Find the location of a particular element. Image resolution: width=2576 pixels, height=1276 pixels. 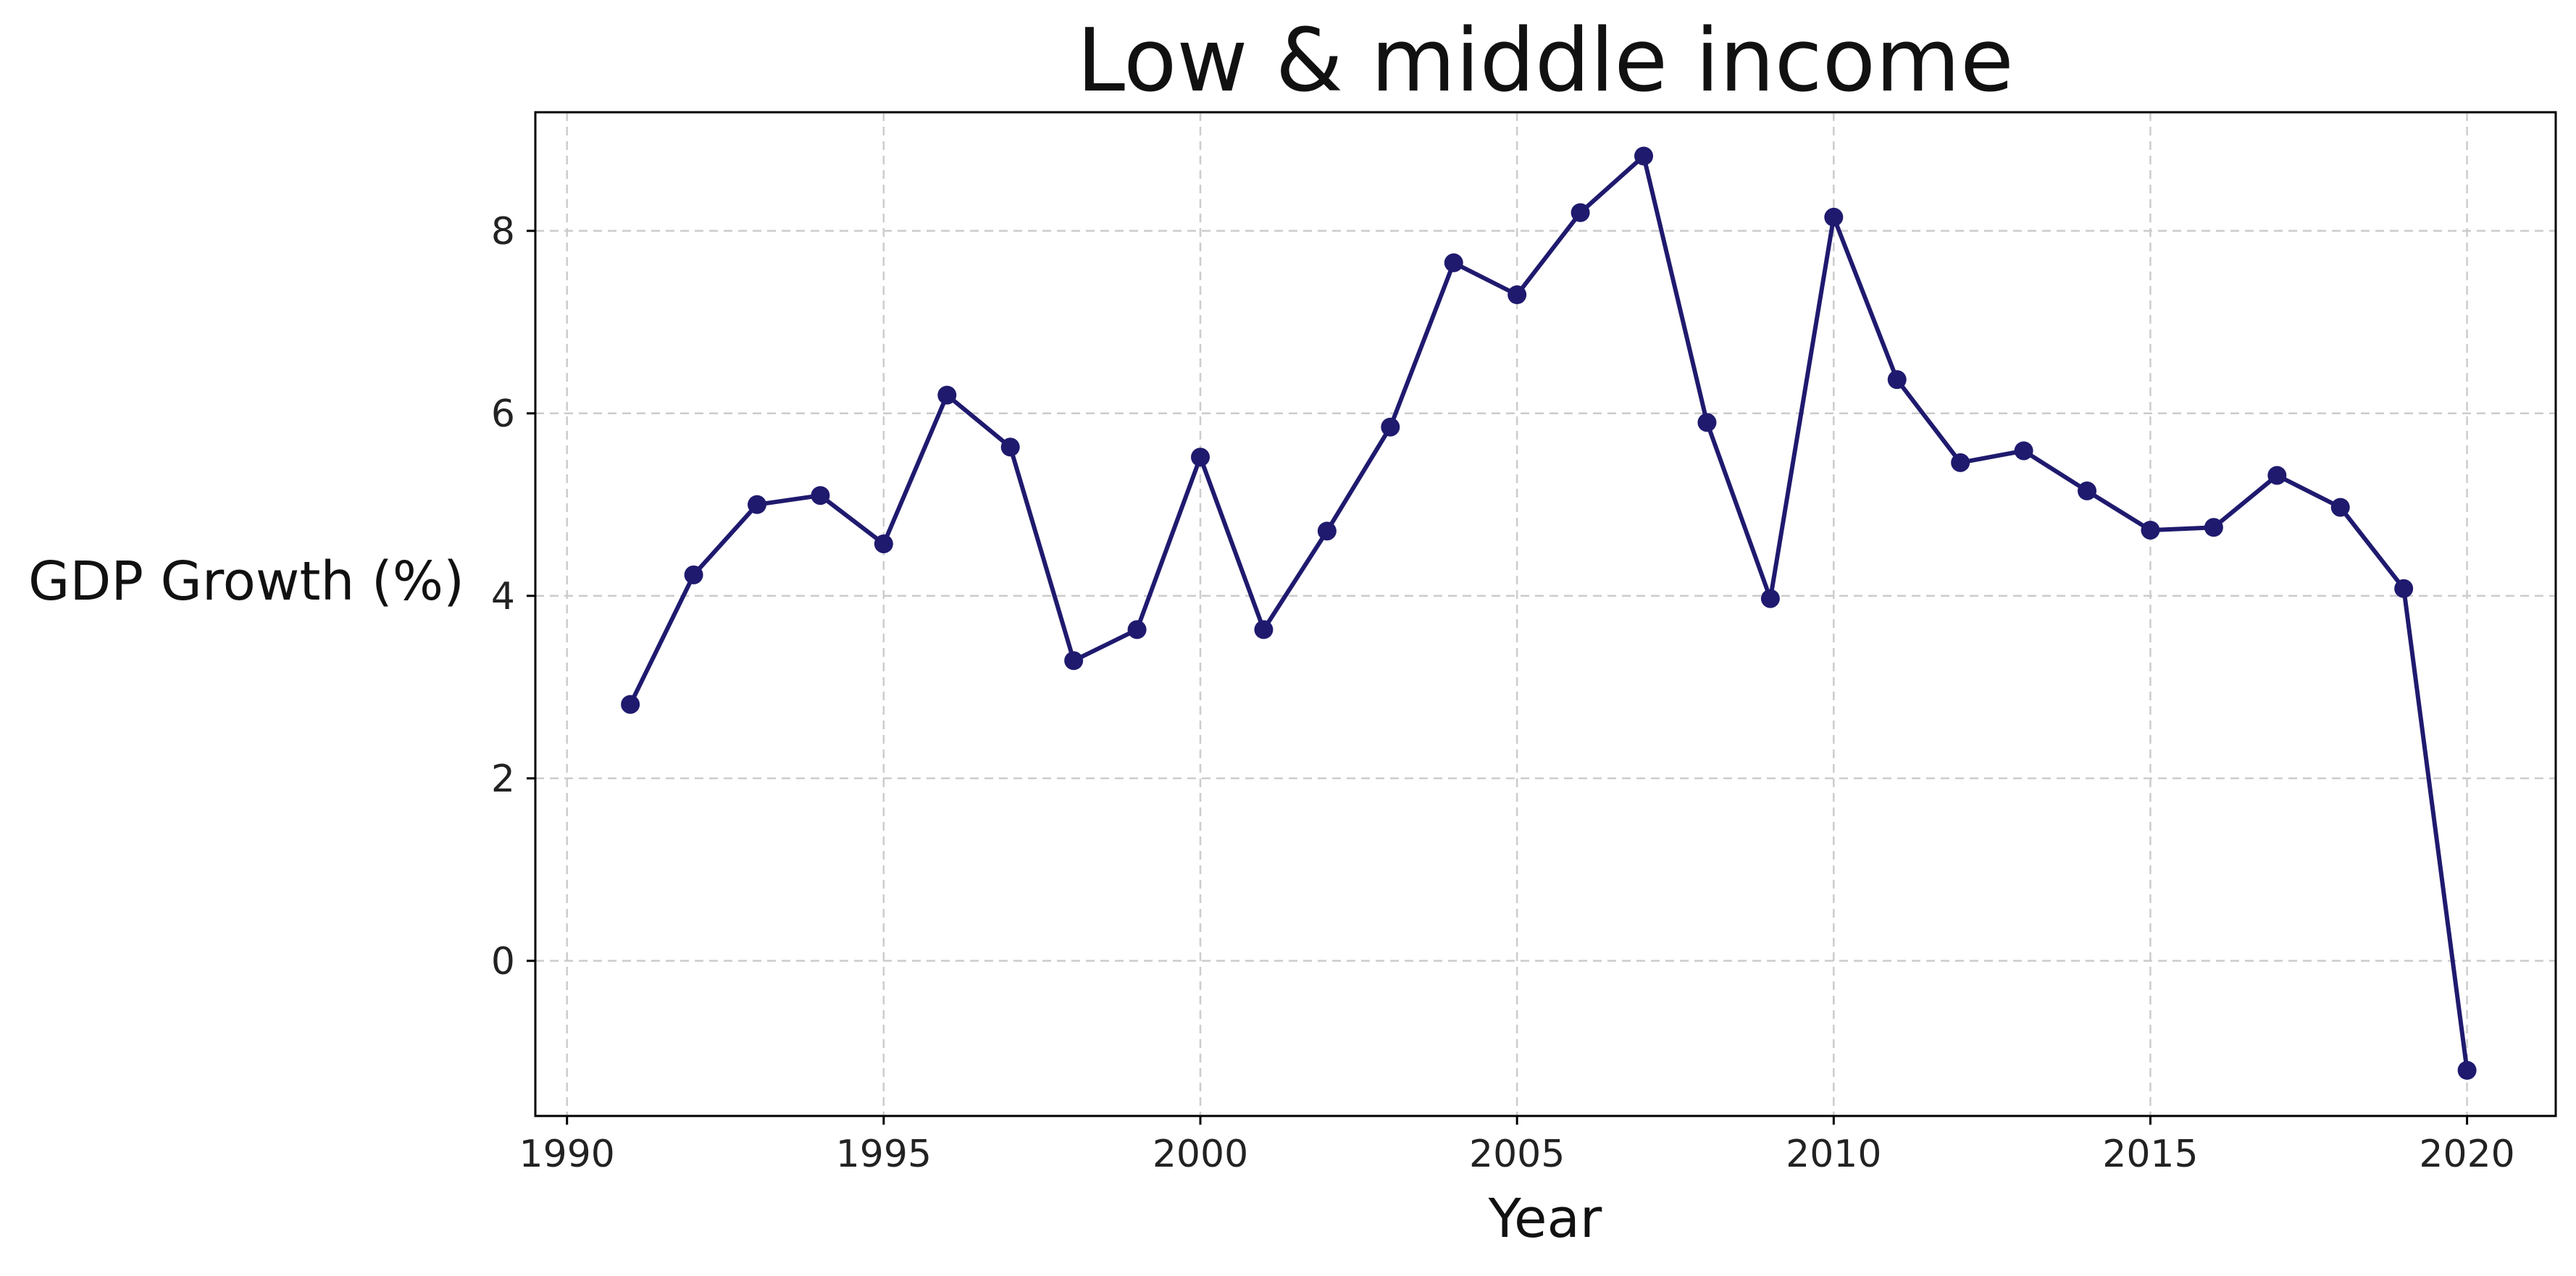

data-point-2020 is located at coordinates (2467, 1070).